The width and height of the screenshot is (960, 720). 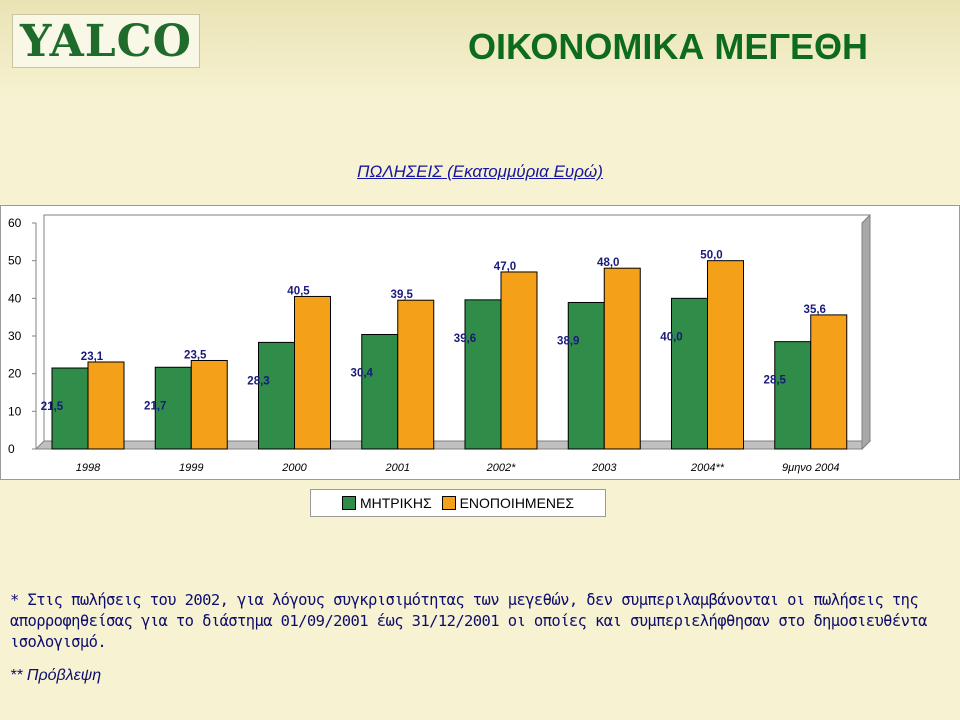 What do you see at coordinates (362, 373) in the screenshot?
I see `data-label-parent: 30,4` at bounding box center [362, 373].